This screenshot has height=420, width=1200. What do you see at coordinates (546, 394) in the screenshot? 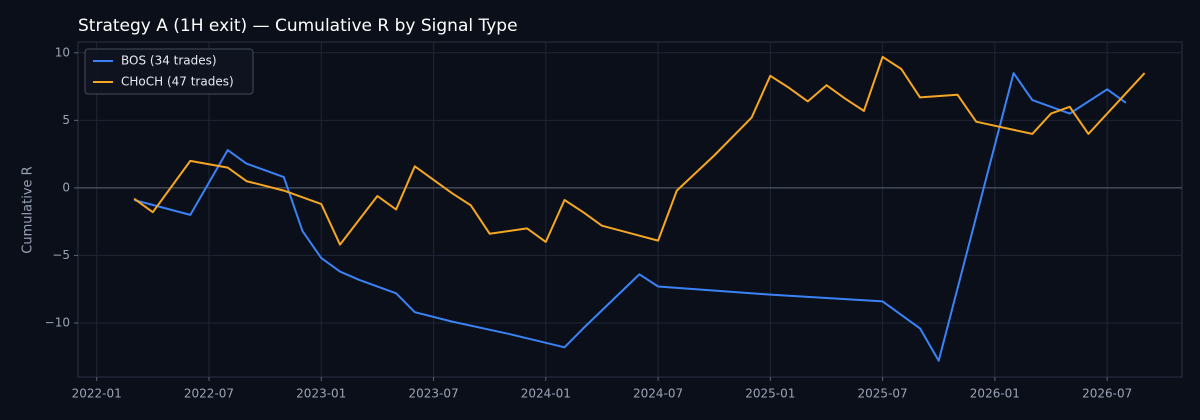
I see `x-tick-label: 2024-01` at bounding box center [546, 394].